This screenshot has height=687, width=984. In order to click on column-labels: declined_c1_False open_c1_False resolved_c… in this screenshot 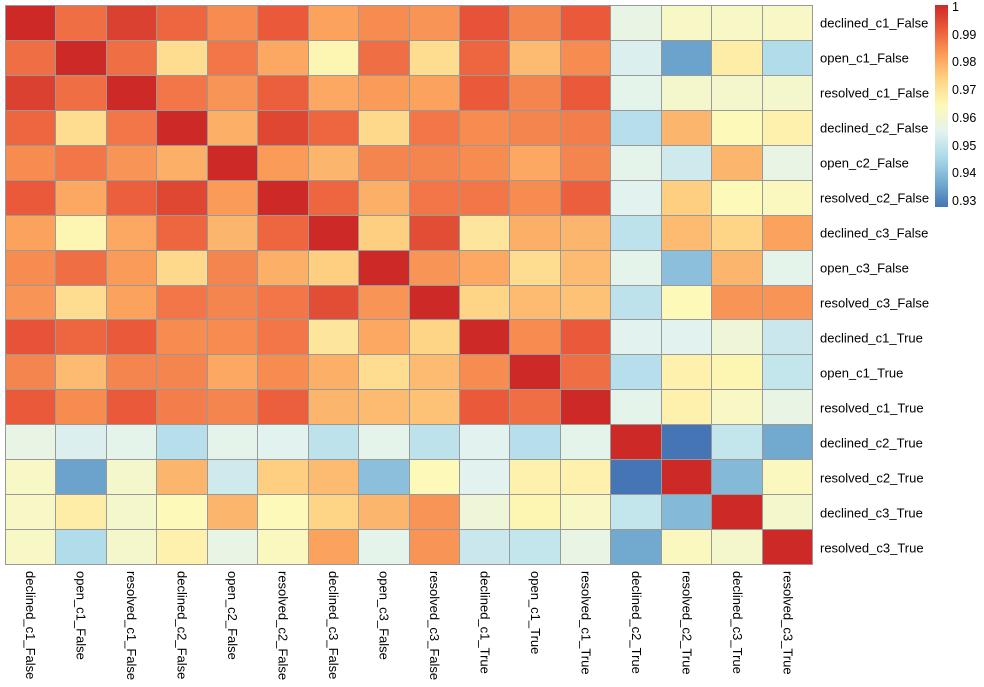, I will do `click(409, 629)`.